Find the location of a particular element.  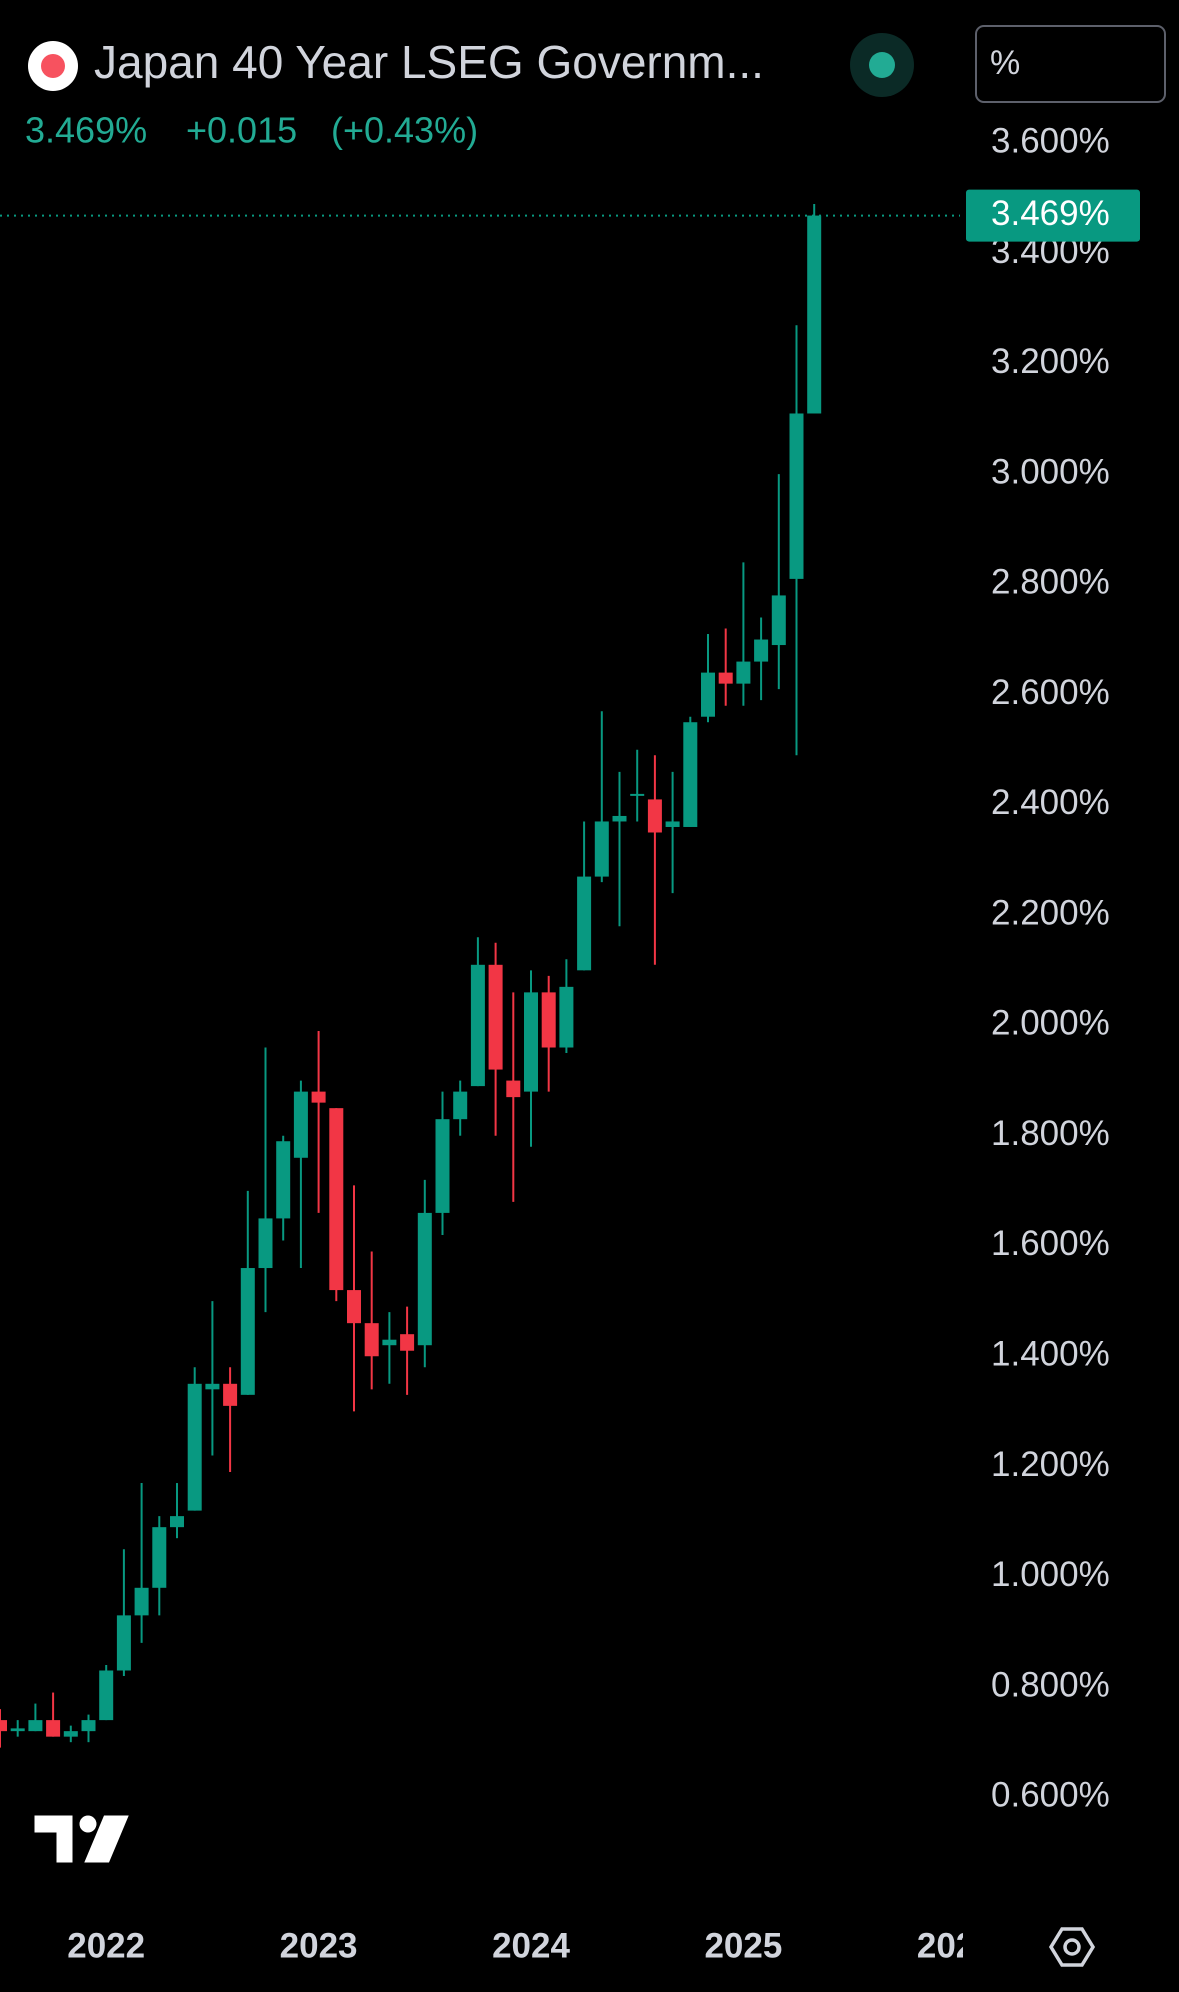

price-change-pct: (+0.43%) is located at coordinates (404, 130).